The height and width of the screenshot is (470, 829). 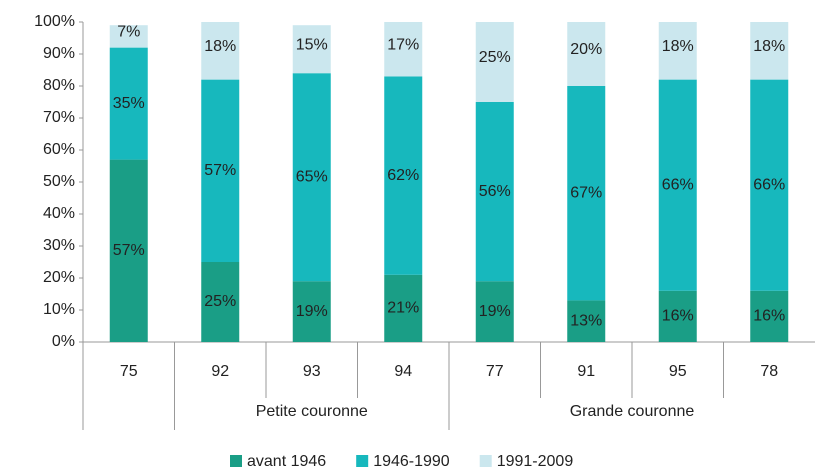 I want to click on y-tick-label: 80%, so click(x=59, y=85).